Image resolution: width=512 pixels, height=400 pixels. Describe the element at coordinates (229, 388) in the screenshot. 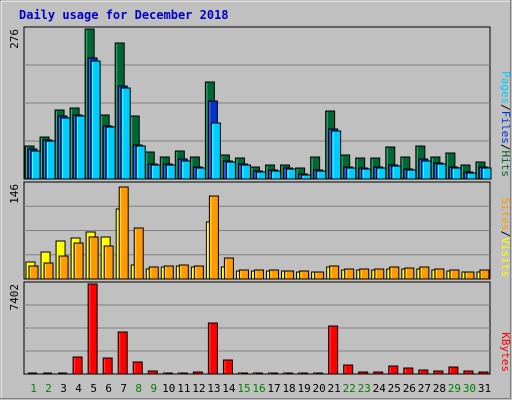

I see `x-tick-label-14: 14` at that location.